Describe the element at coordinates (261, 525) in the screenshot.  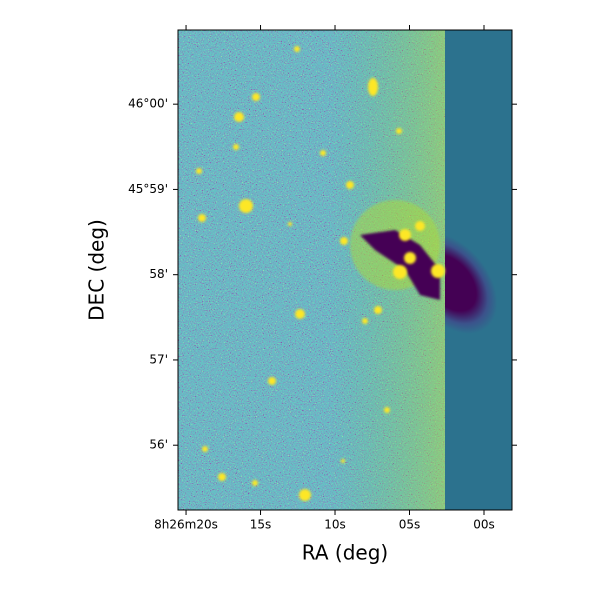
I see `x-tick-label: 15s` at that location.